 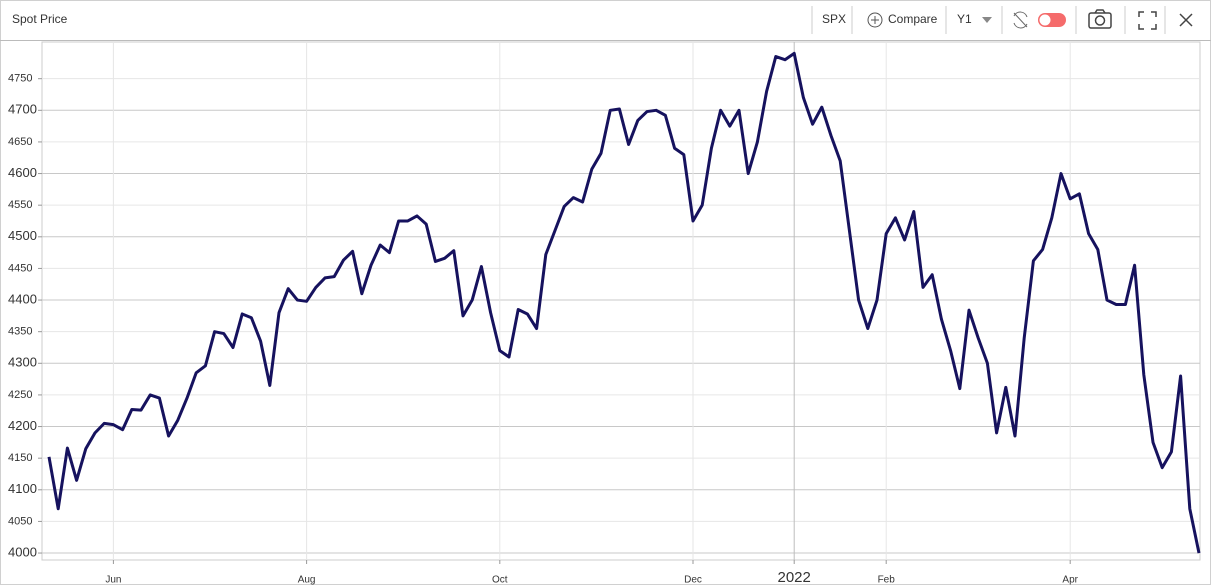 I want to click on y-tick-label: 4250, so click(x=20, y=395).